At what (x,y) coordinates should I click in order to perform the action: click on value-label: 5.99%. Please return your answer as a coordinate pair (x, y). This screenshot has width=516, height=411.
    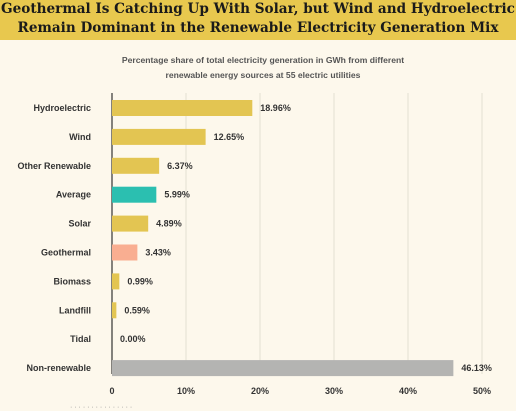
    Looking at the image, I should click on (177, 195).